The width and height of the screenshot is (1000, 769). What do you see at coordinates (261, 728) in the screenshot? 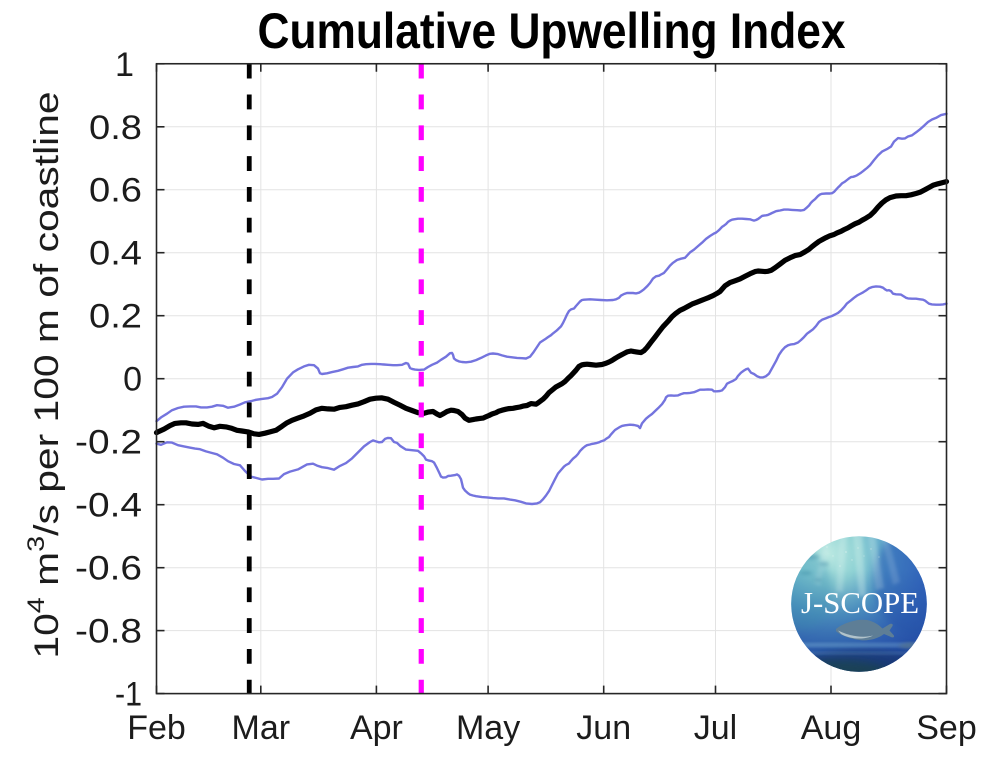
I see `svg-text: Mar` at bounding box center [261, 728].